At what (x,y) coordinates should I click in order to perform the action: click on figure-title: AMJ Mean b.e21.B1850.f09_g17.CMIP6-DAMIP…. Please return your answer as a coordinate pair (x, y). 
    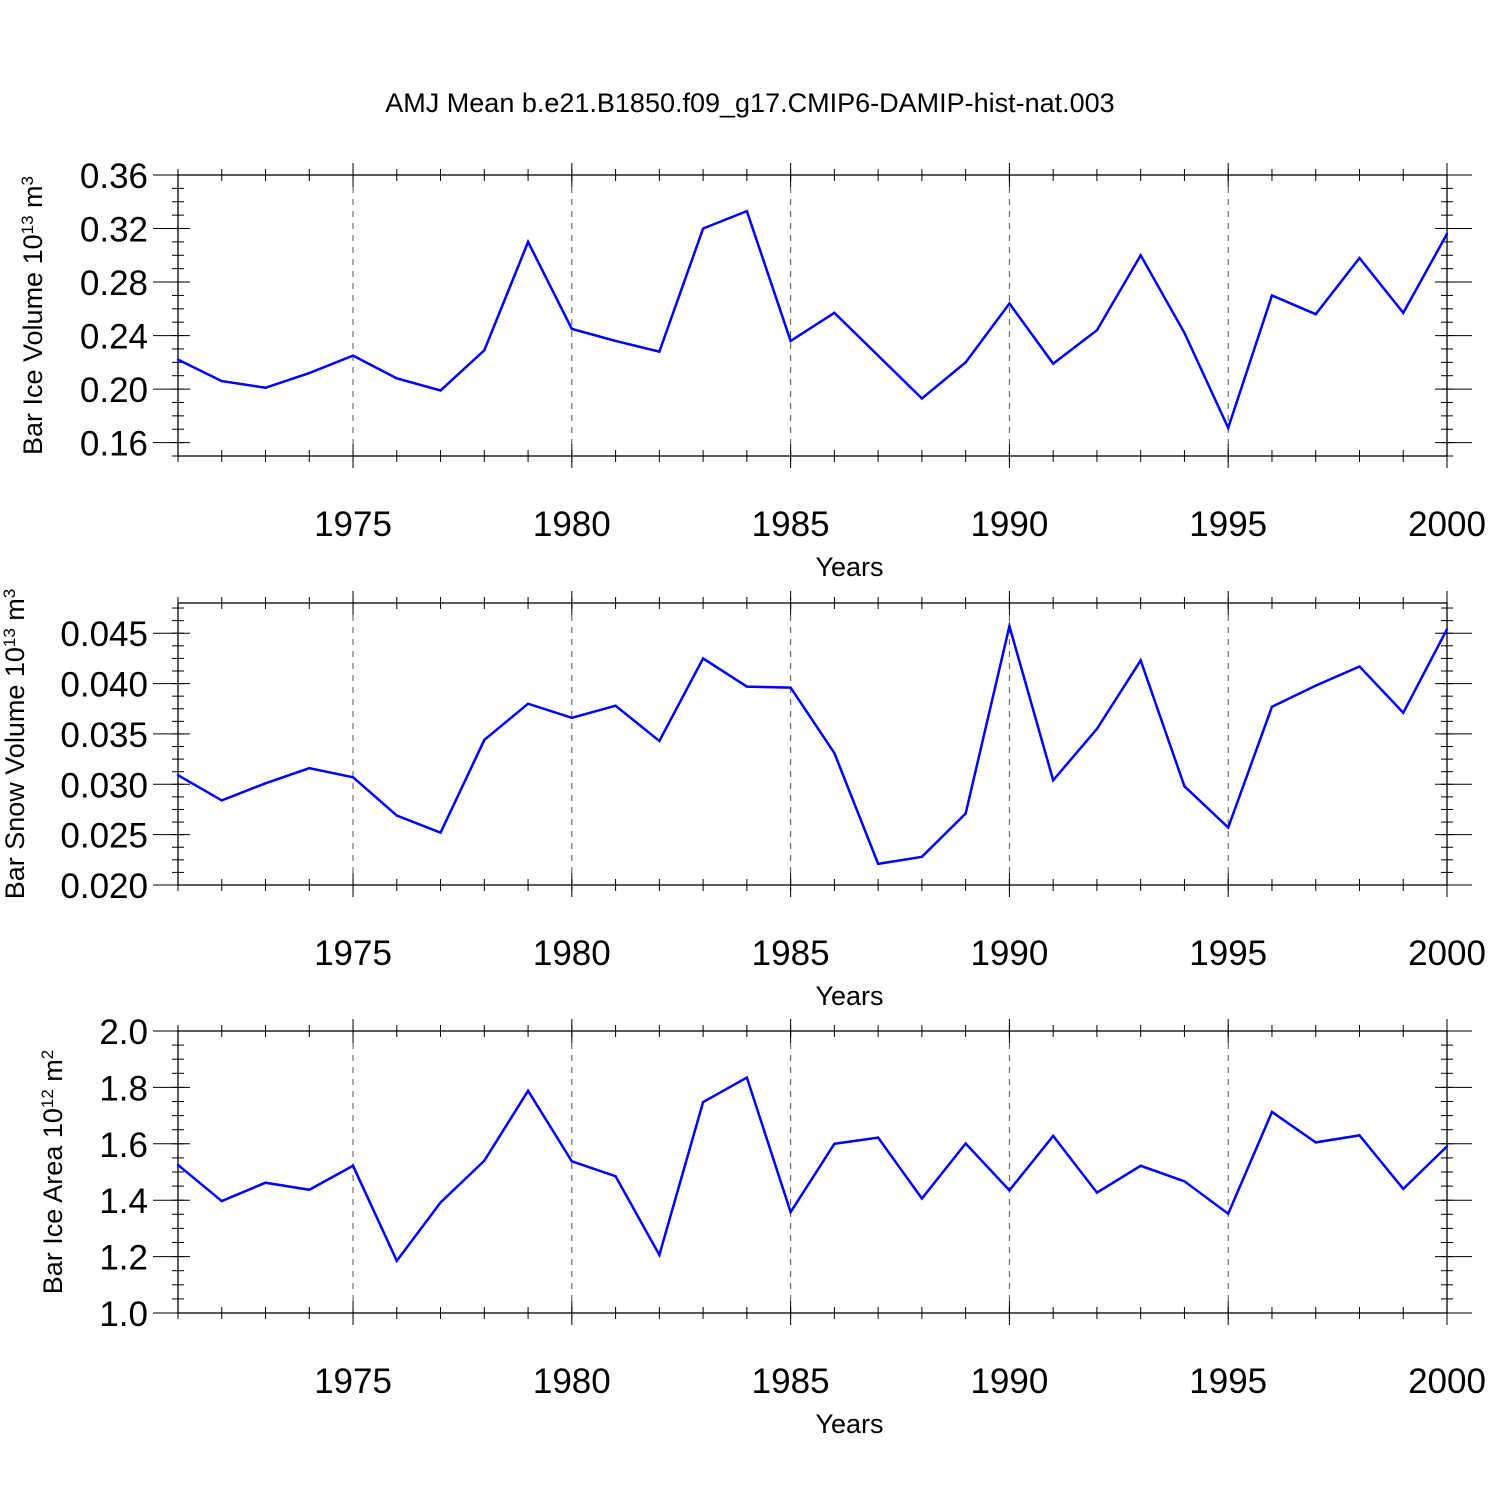
    Looking at the image, I should click on (749, 103).